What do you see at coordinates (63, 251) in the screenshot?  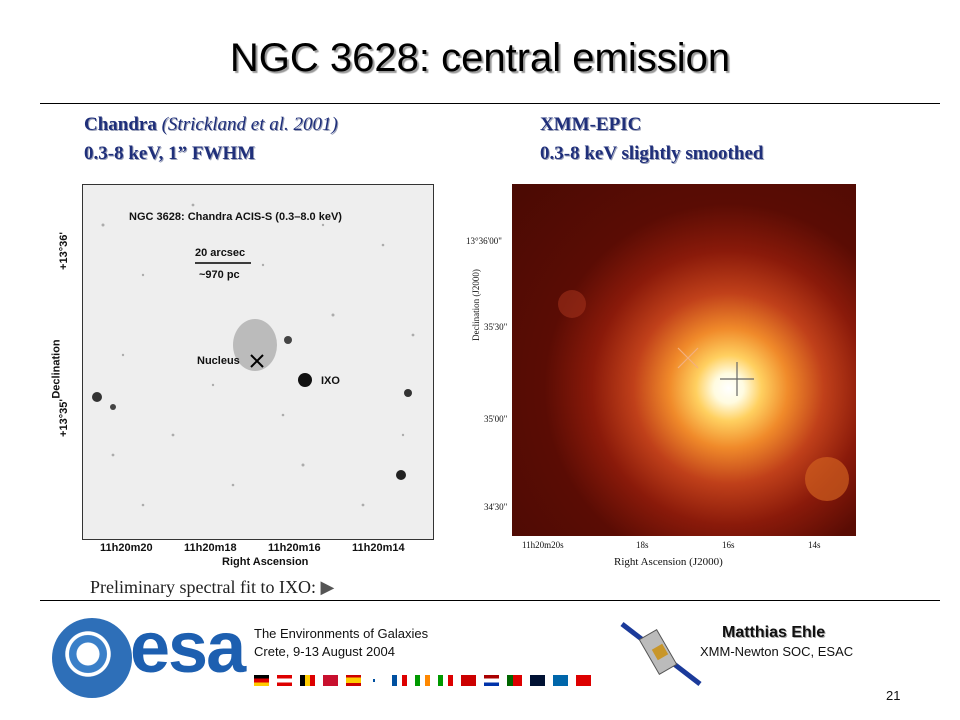 I see `chandra-ytick-36: +13°36'` at bounding box center [63, 251].